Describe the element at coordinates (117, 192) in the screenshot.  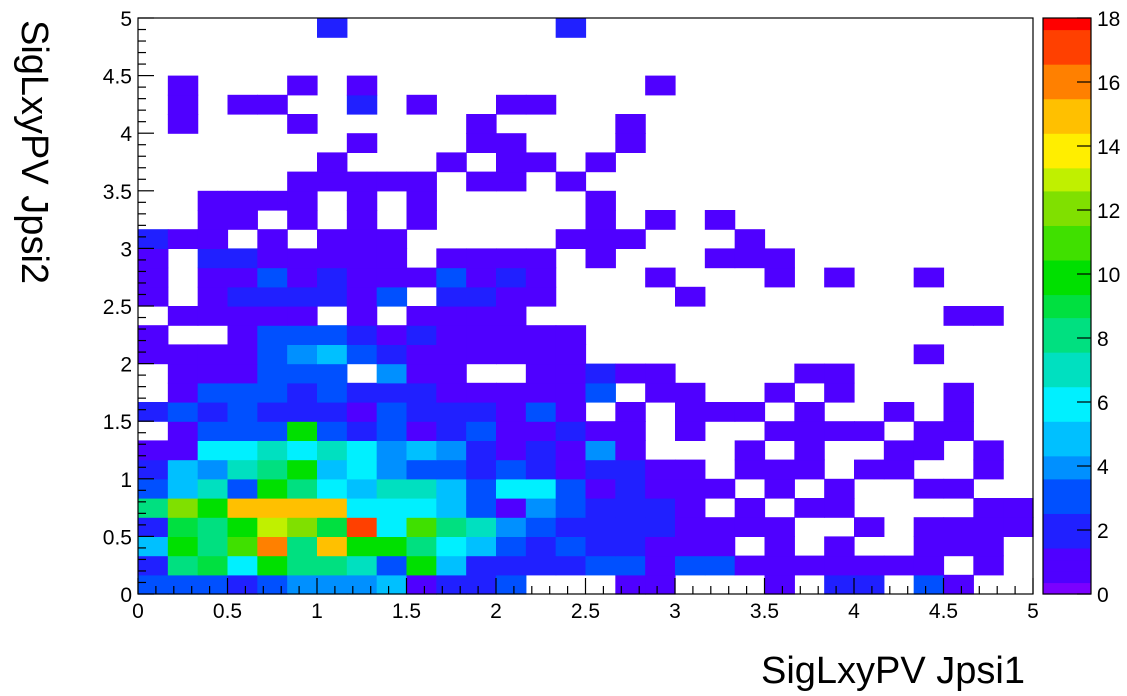
I see `y-tick-label: 3.5` at that location.